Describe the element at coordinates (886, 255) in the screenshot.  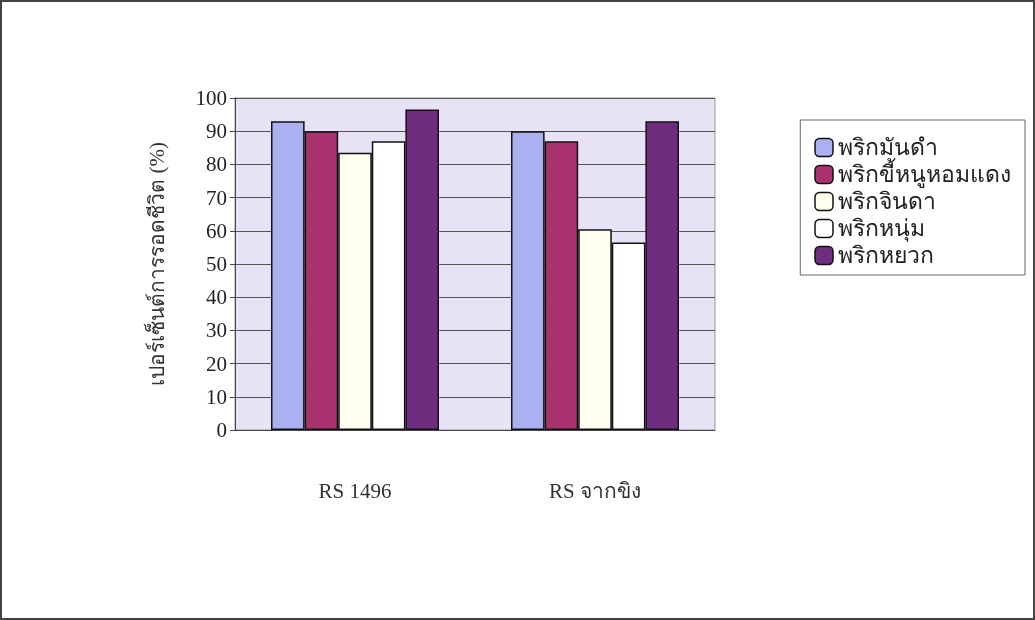
I see `legend-label: พริกหยวก` at that location.